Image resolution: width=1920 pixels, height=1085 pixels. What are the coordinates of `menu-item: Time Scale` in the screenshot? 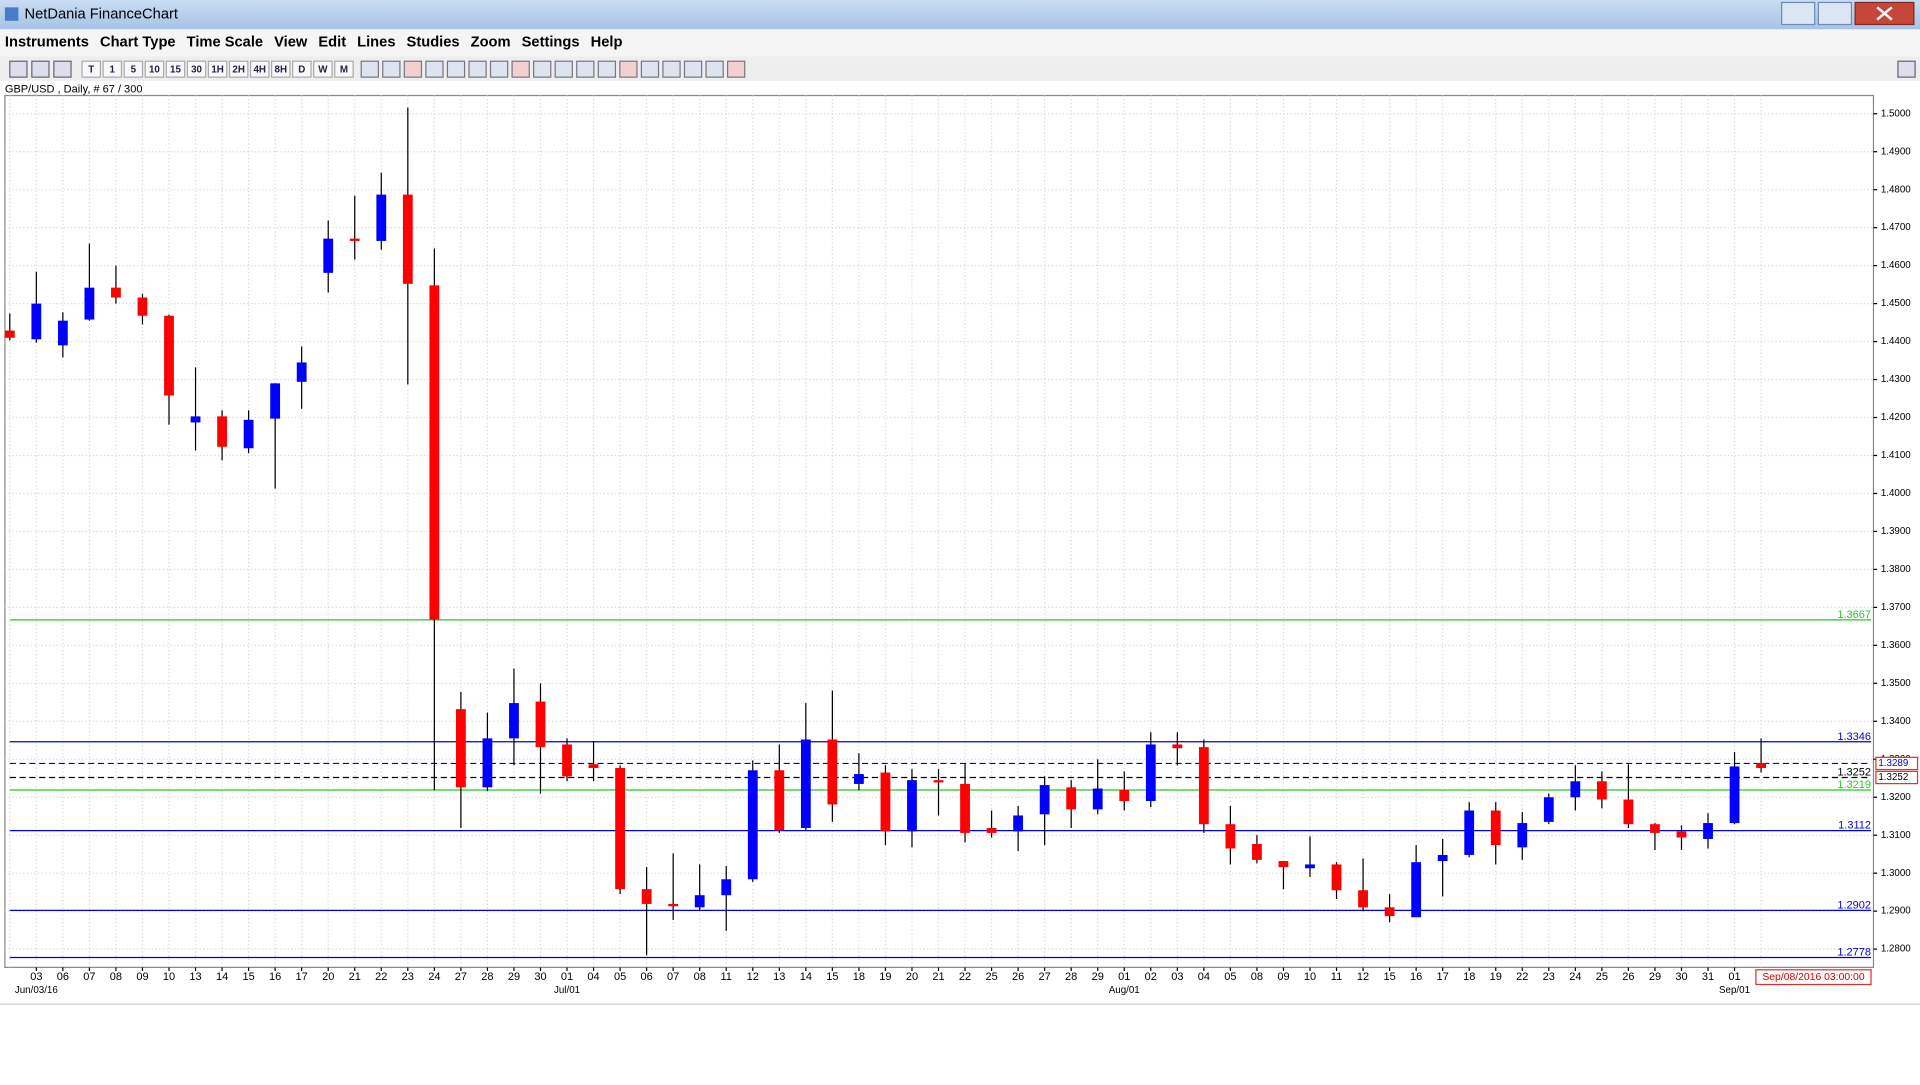 It's located at (225, 43).